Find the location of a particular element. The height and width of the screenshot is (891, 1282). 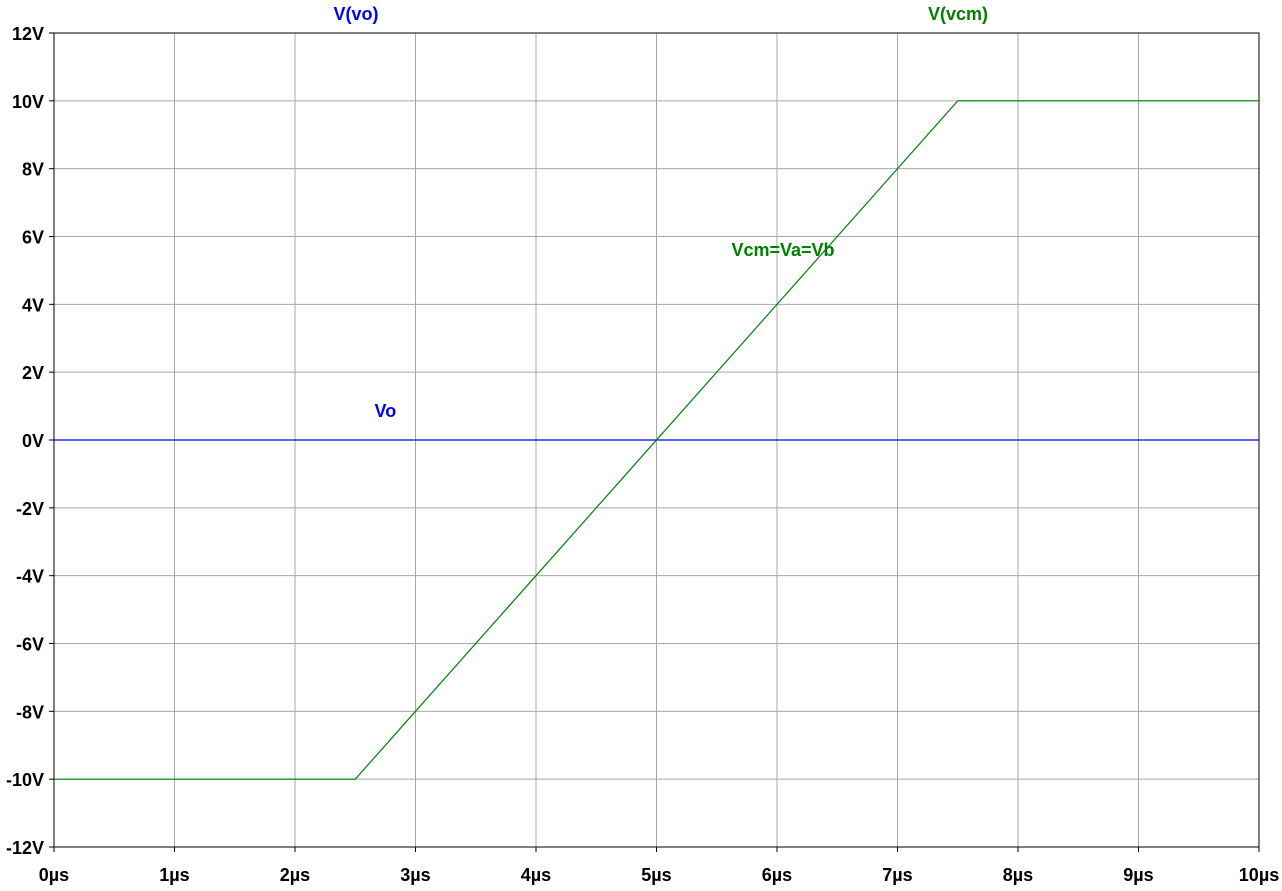

annotation-label: Vcm=Va=Vb is located at coordinates (782, 250).